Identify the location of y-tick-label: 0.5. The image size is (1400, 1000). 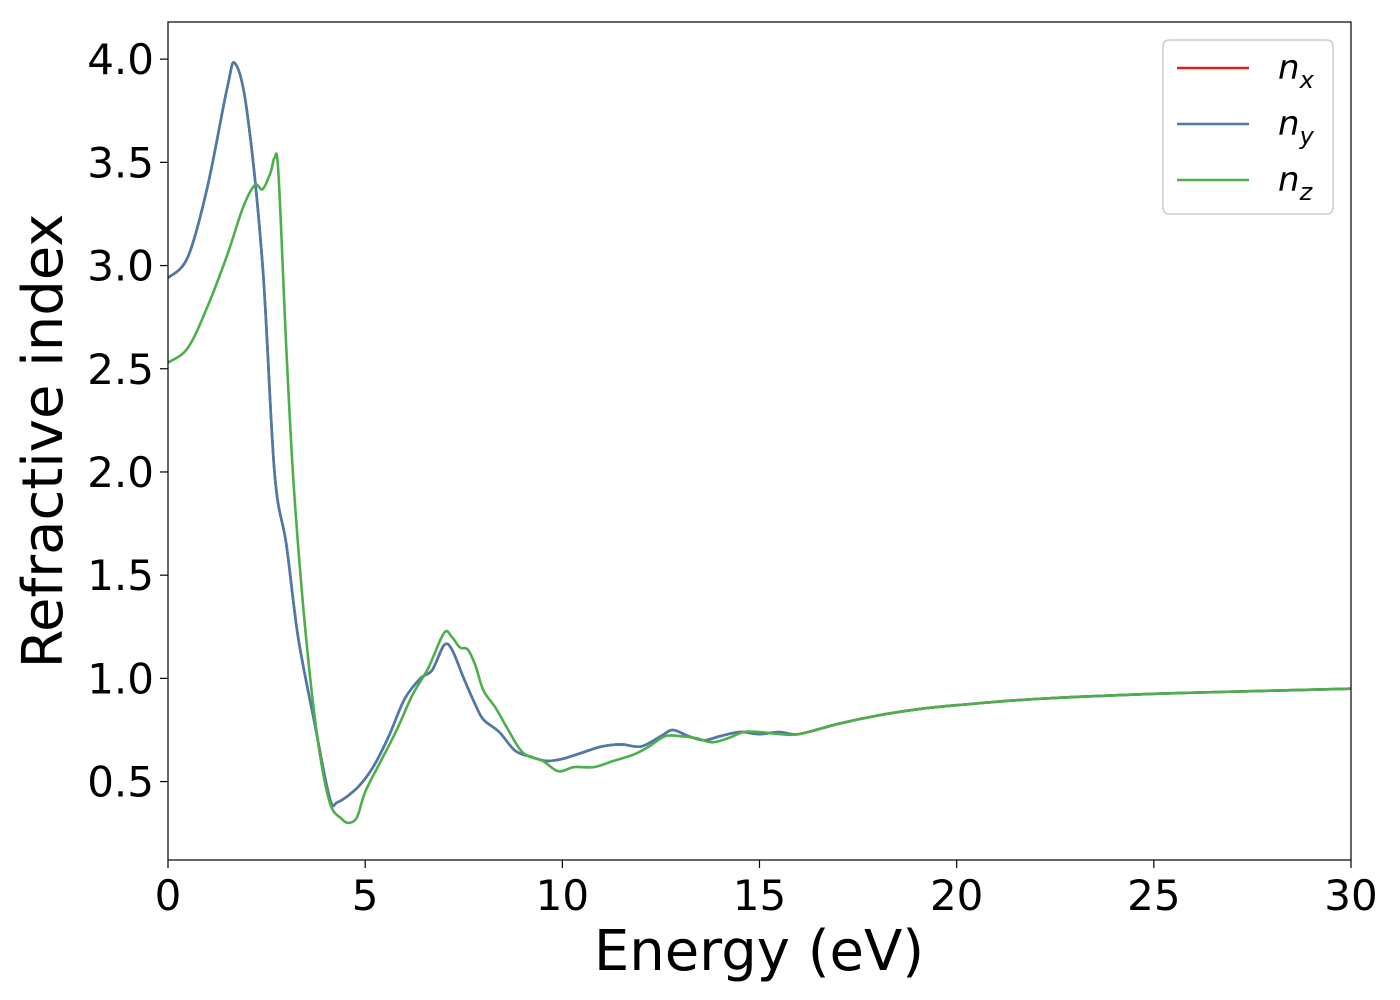
(120, 782).